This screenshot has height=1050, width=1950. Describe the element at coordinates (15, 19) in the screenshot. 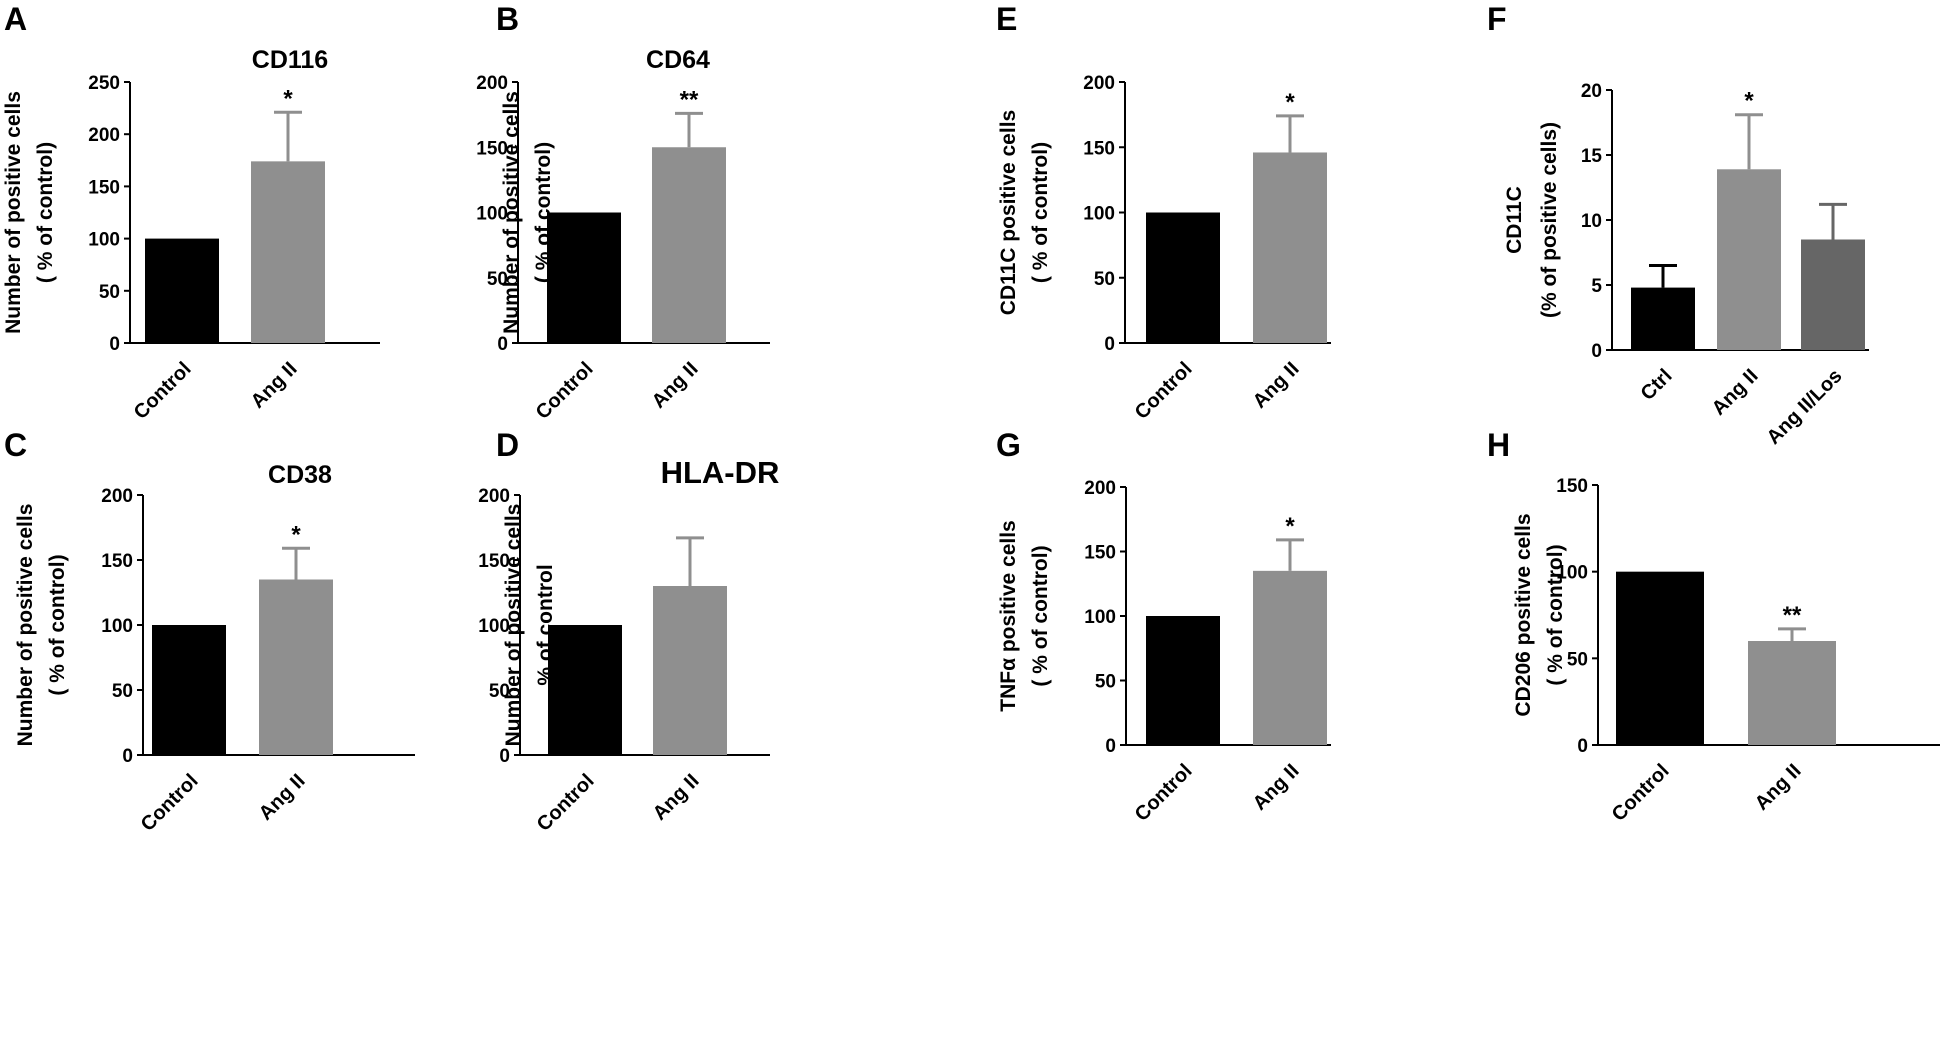

I see `panel-letter: A` at that location.